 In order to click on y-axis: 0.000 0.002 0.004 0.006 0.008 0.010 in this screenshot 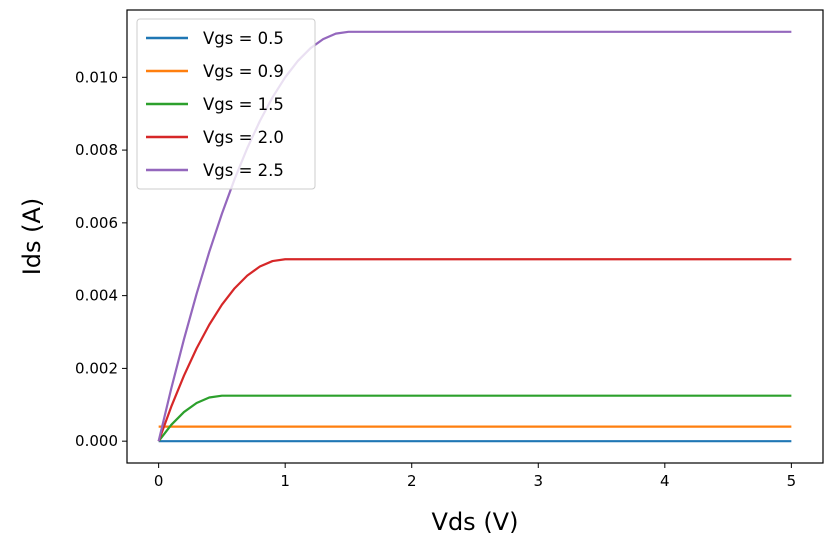, I will do `click(101, 259)`.